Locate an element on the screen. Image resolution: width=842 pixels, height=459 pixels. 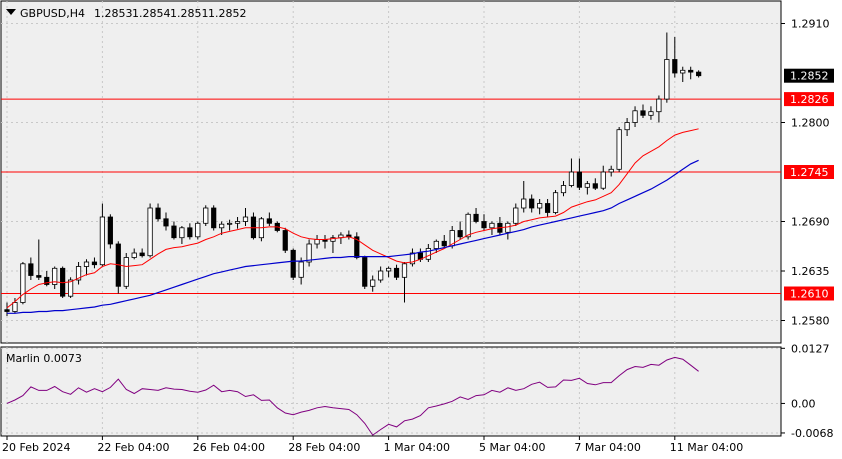
osc-tick-label: 0.00 is located at coordinates (803, 403).